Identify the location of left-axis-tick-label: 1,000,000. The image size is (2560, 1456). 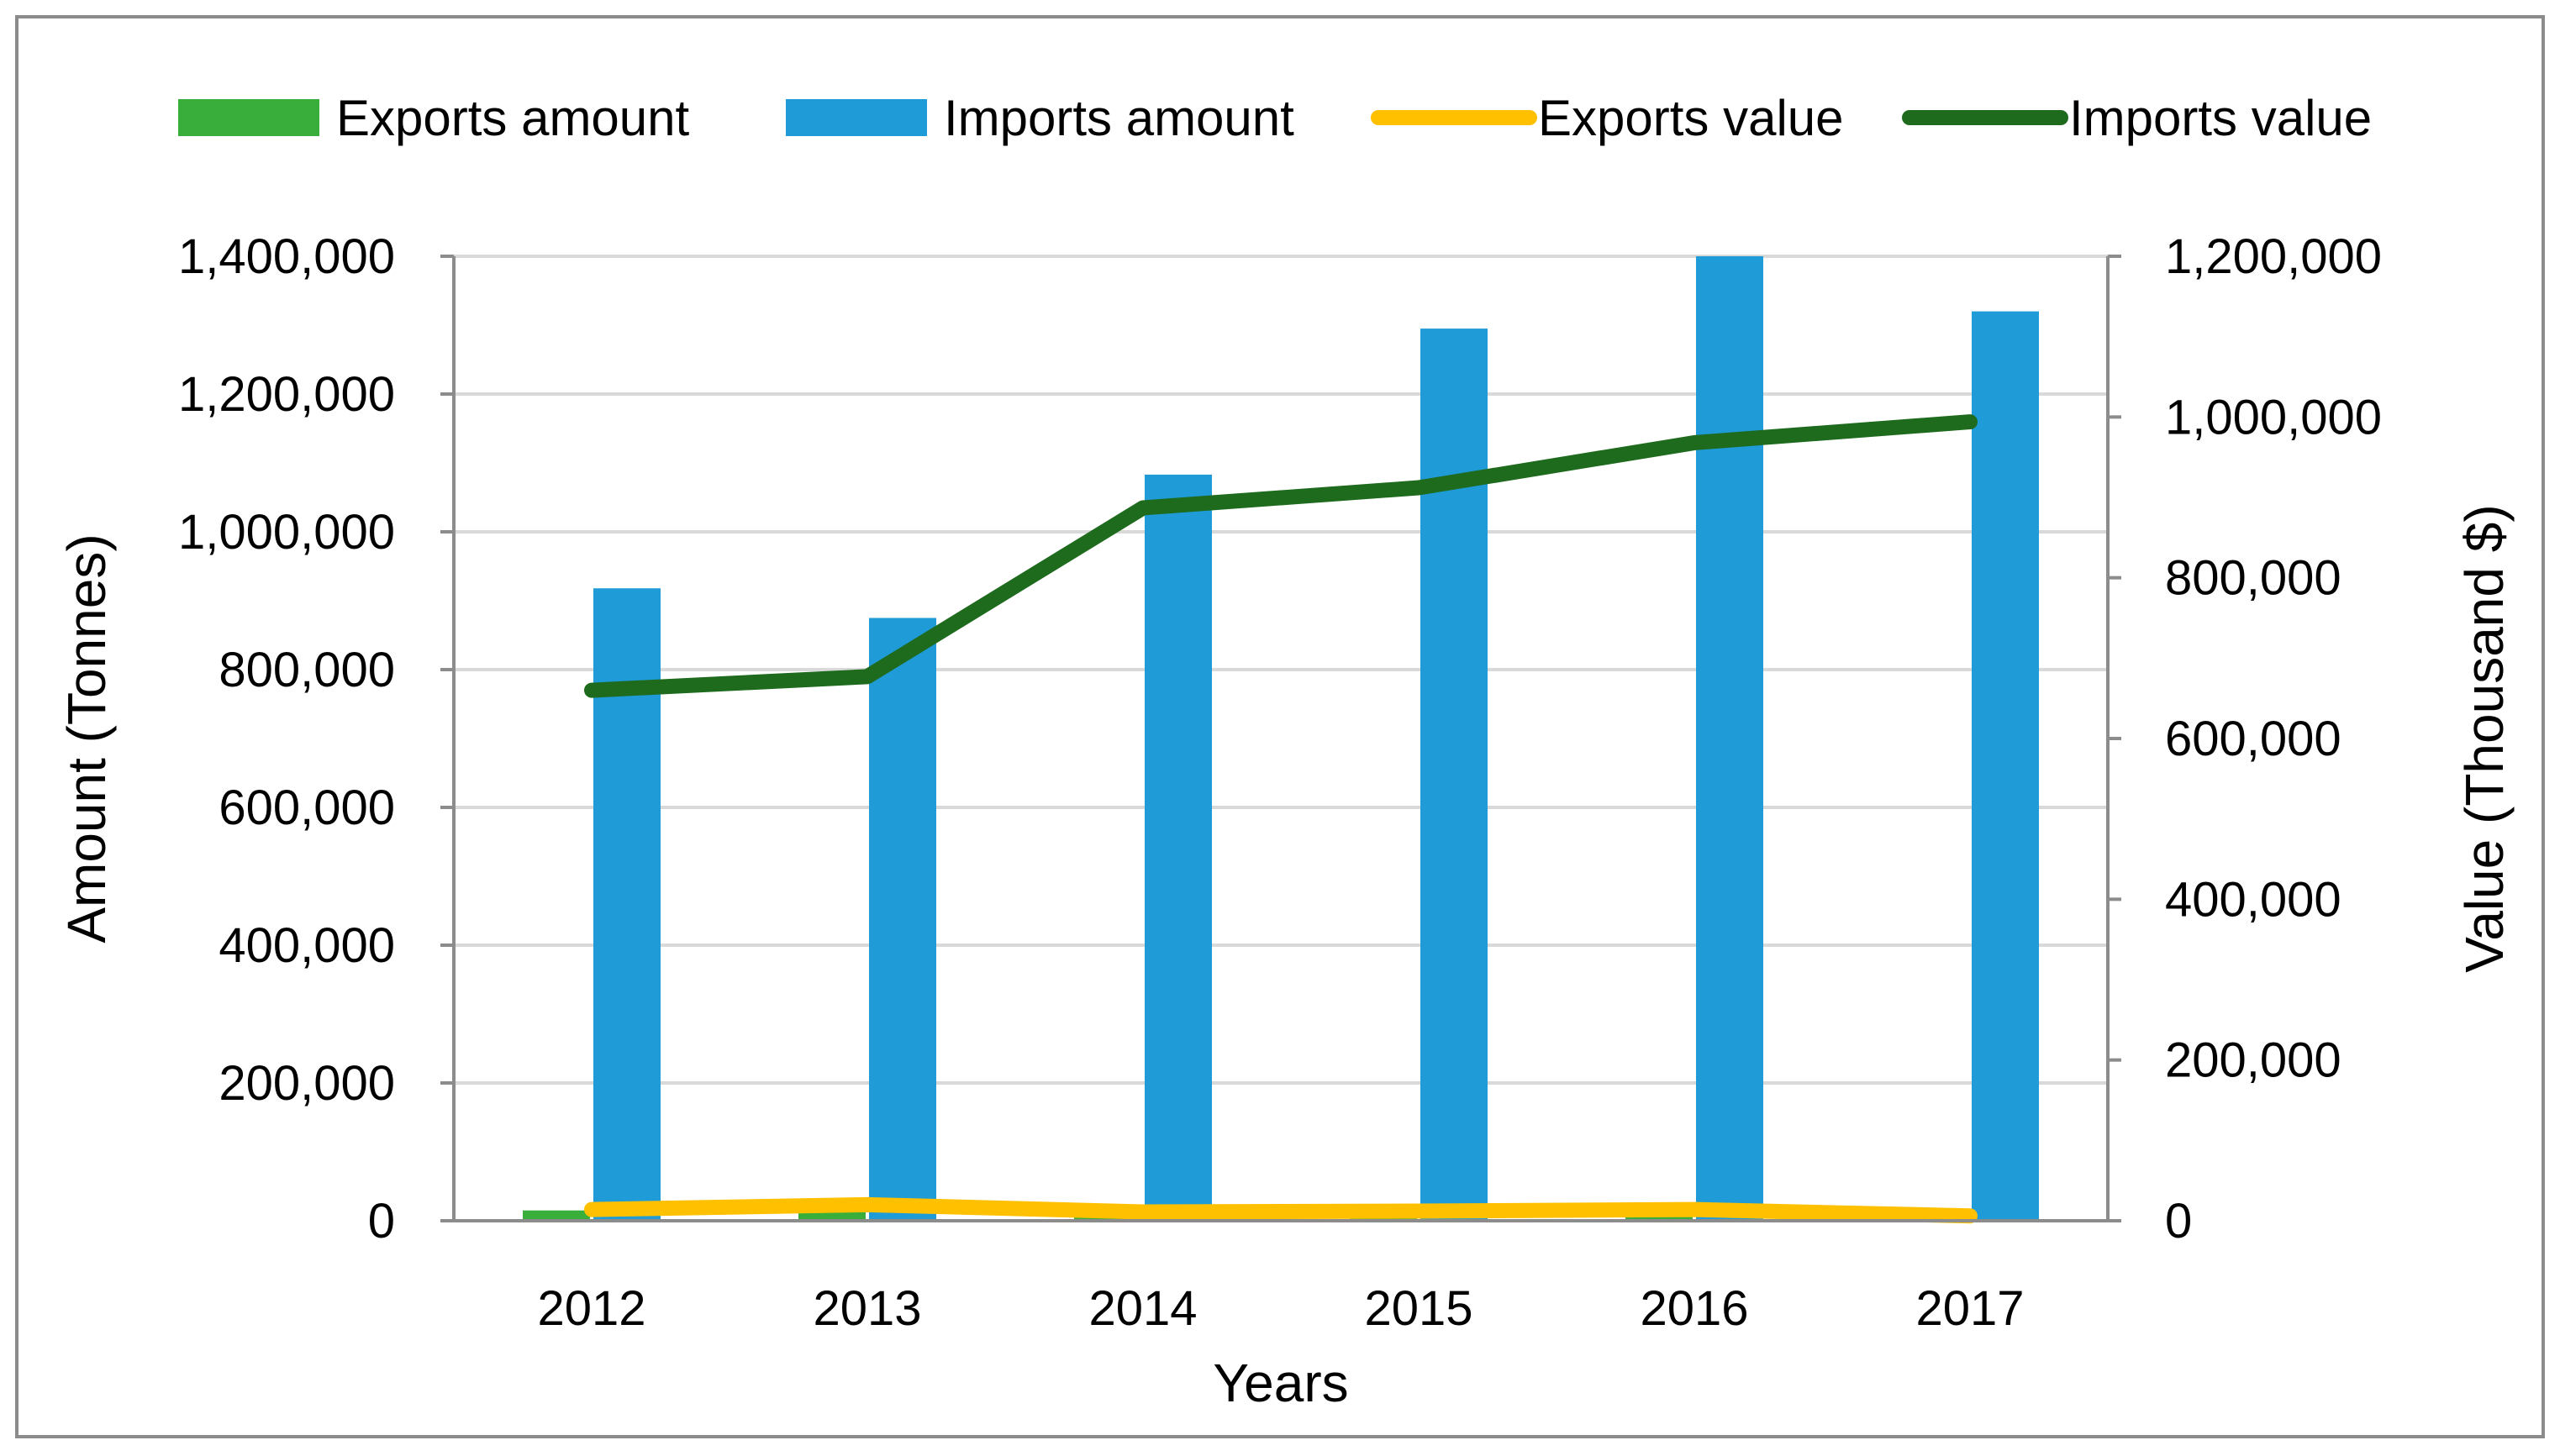
(287, 532).